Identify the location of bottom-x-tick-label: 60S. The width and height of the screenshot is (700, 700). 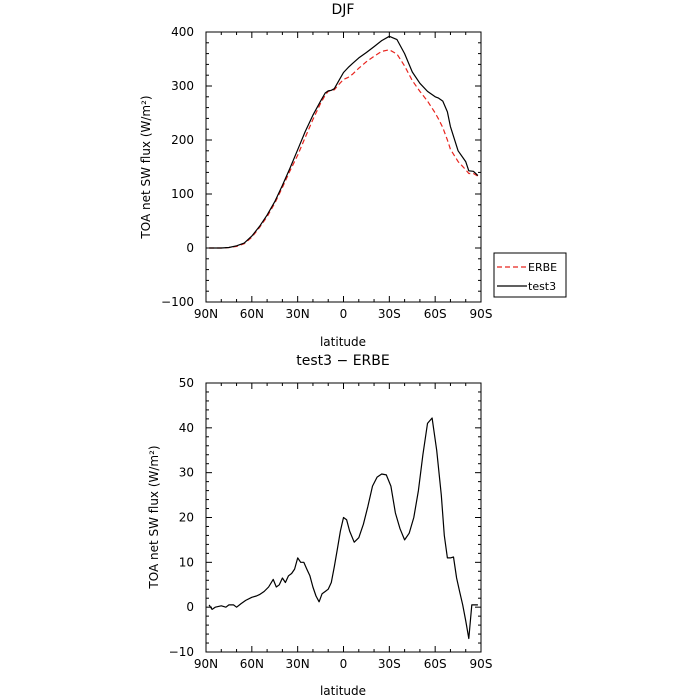
(435, 664).